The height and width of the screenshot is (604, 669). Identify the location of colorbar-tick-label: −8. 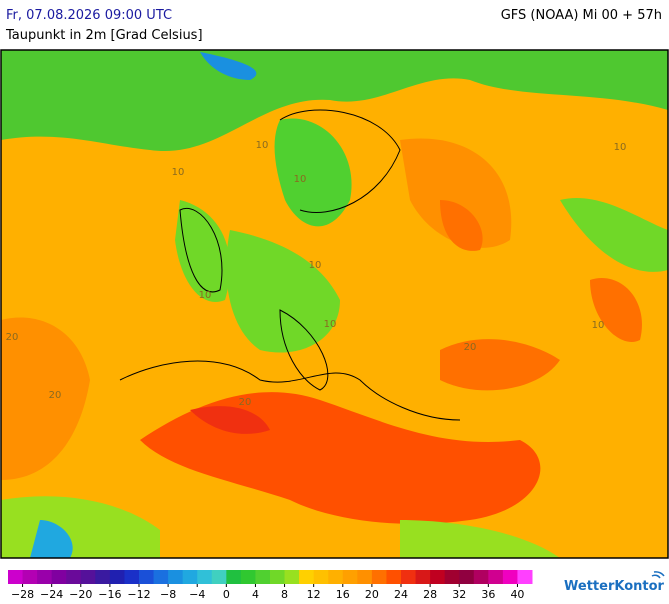
(168, 594).